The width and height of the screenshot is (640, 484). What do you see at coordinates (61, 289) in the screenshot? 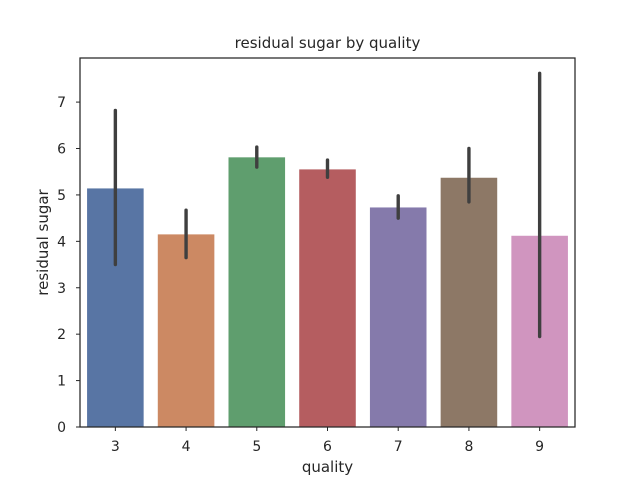
I see `y-tick-label: 3` at bounding box center [61, 289].